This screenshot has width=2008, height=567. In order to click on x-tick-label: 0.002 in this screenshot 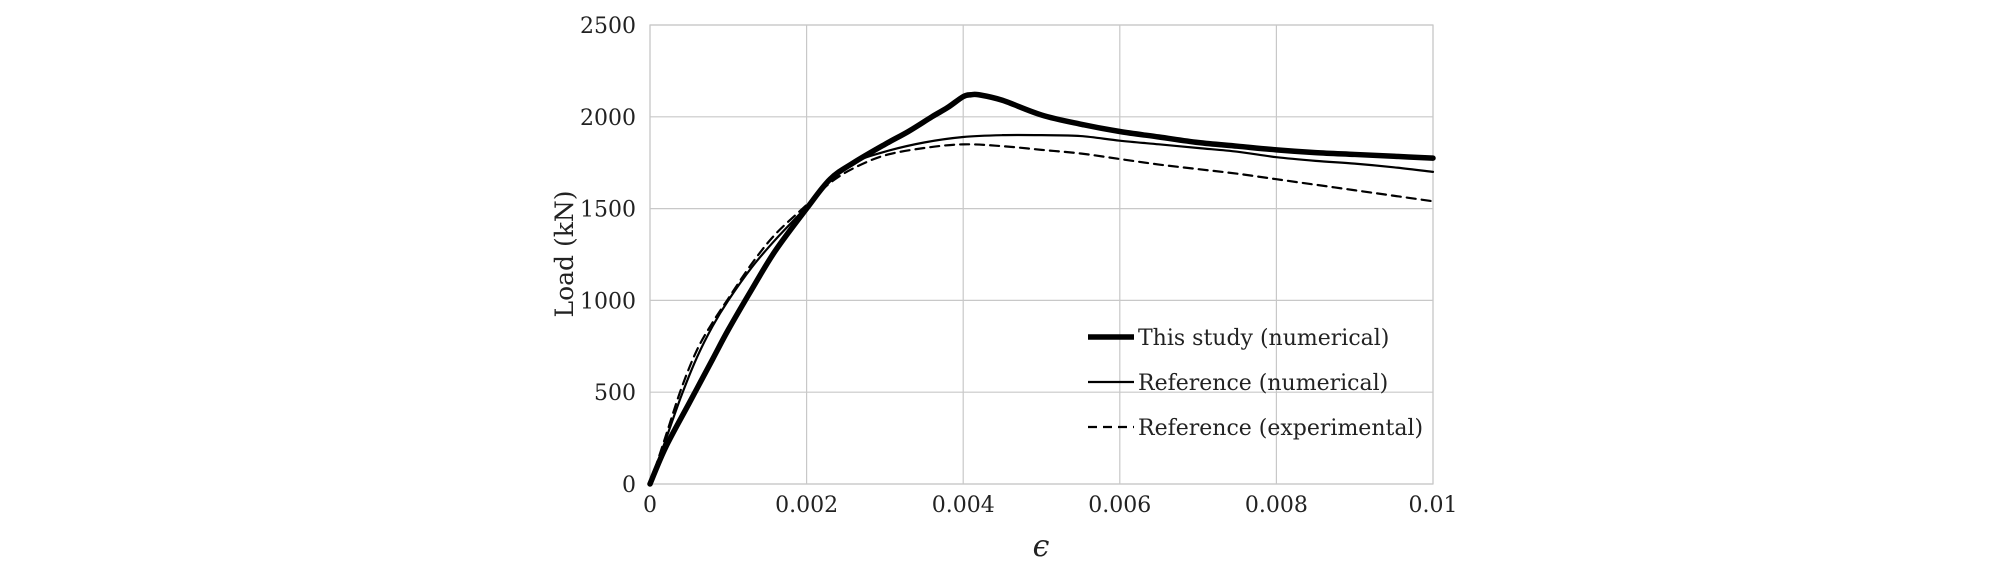, I will do `click(806, 505)`.